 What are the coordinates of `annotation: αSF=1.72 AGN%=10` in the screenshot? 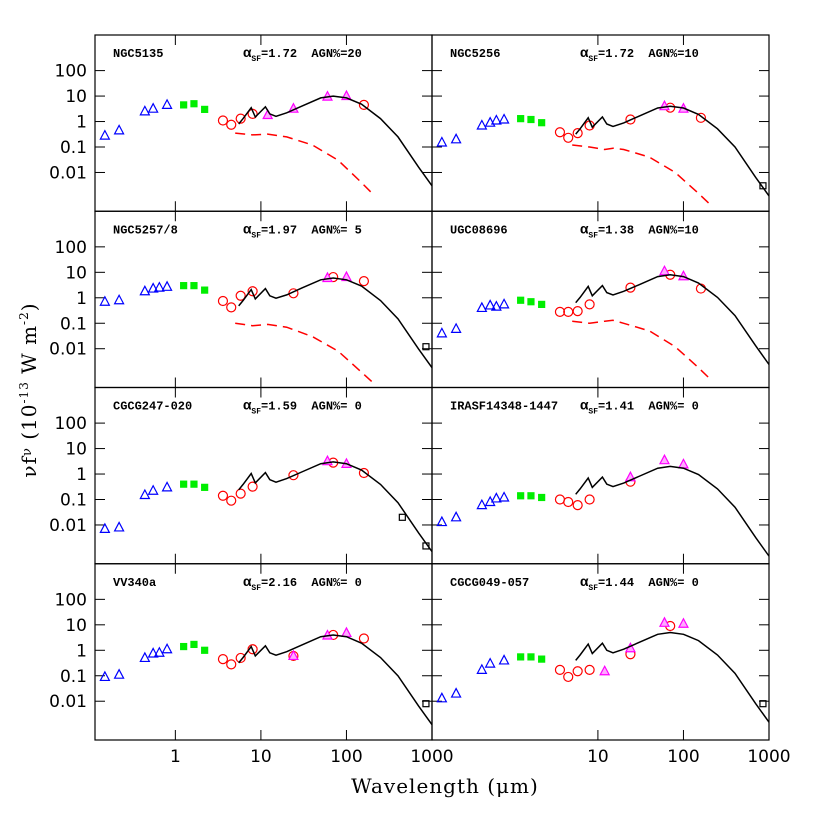 It's located at (639, 55).